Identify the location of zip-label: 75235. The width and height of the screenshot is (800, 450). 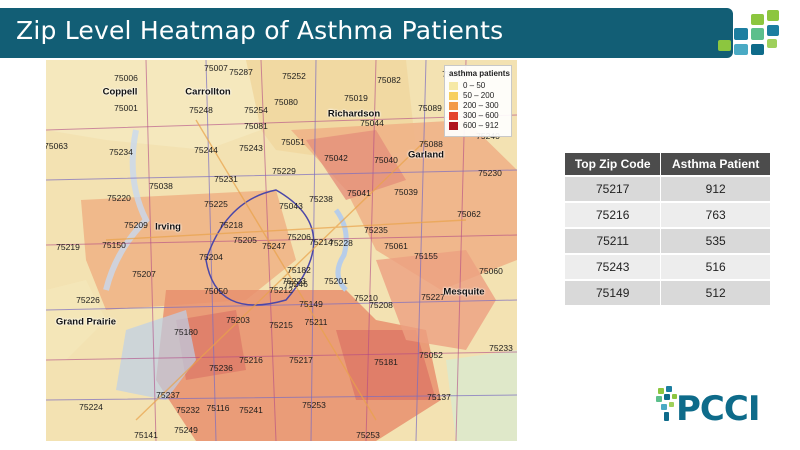
(376, 229).